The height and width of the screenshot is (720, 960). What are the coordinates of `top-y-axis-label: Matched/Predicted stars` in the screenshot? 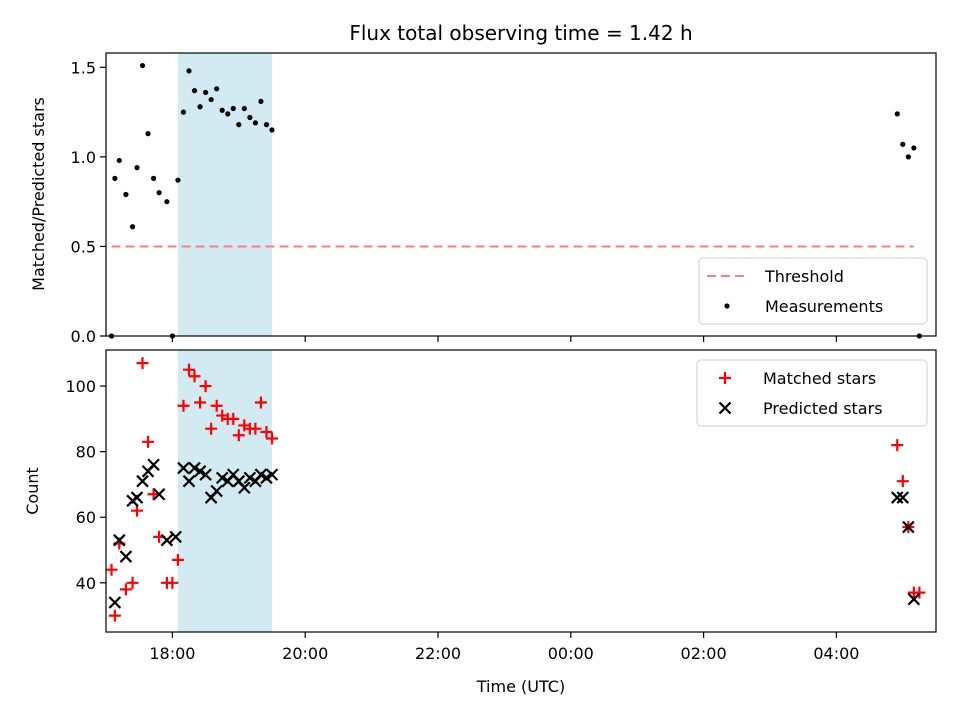 It's located at (38, 194).